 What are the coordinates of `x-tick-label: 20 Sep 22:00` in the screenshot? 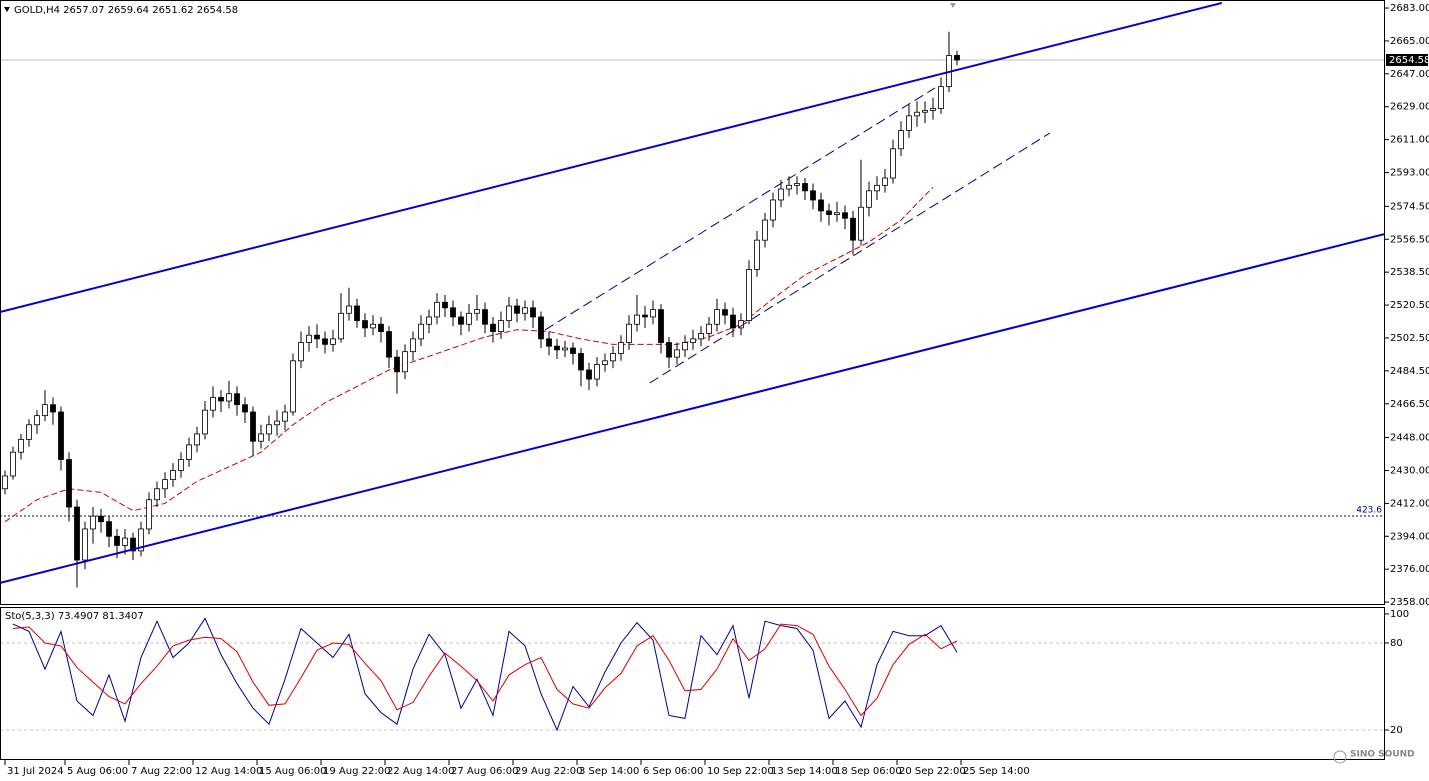 It's located at (932, 771).